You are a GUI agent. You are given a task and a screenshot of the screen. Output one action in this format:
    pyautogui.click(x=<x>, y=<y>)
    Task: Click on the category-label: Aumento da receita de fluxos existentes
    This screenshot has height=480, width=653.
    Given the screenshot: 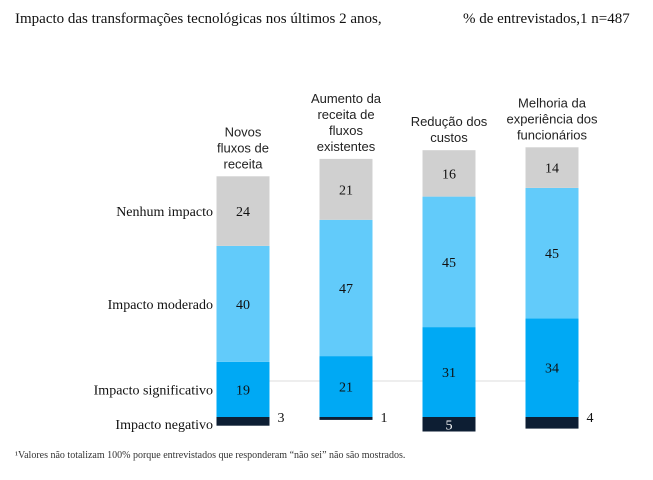 What is the action you would take?
    pyautogui.click(x=346, y=122)
    